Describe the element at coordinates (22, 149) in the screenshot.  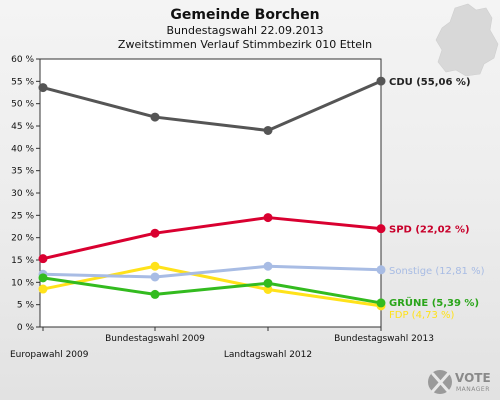
I see `y-tick-label: 40 %` at that location.